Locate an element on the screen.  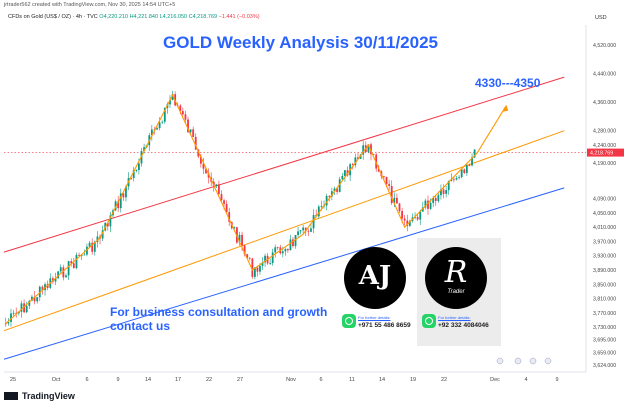
y-tick-label: 3,624.000 is located at coordinates (604, 366).